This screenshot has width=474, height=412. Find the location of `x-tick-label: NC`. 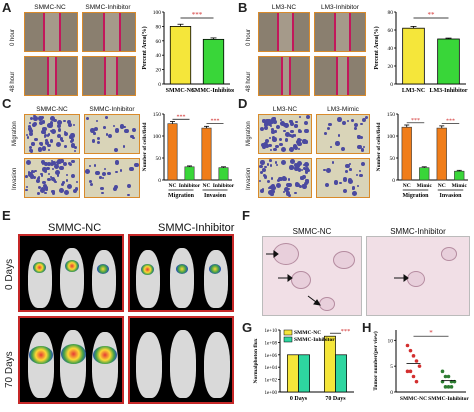

x-tick-label: NC is located at coordinates (173, 186).